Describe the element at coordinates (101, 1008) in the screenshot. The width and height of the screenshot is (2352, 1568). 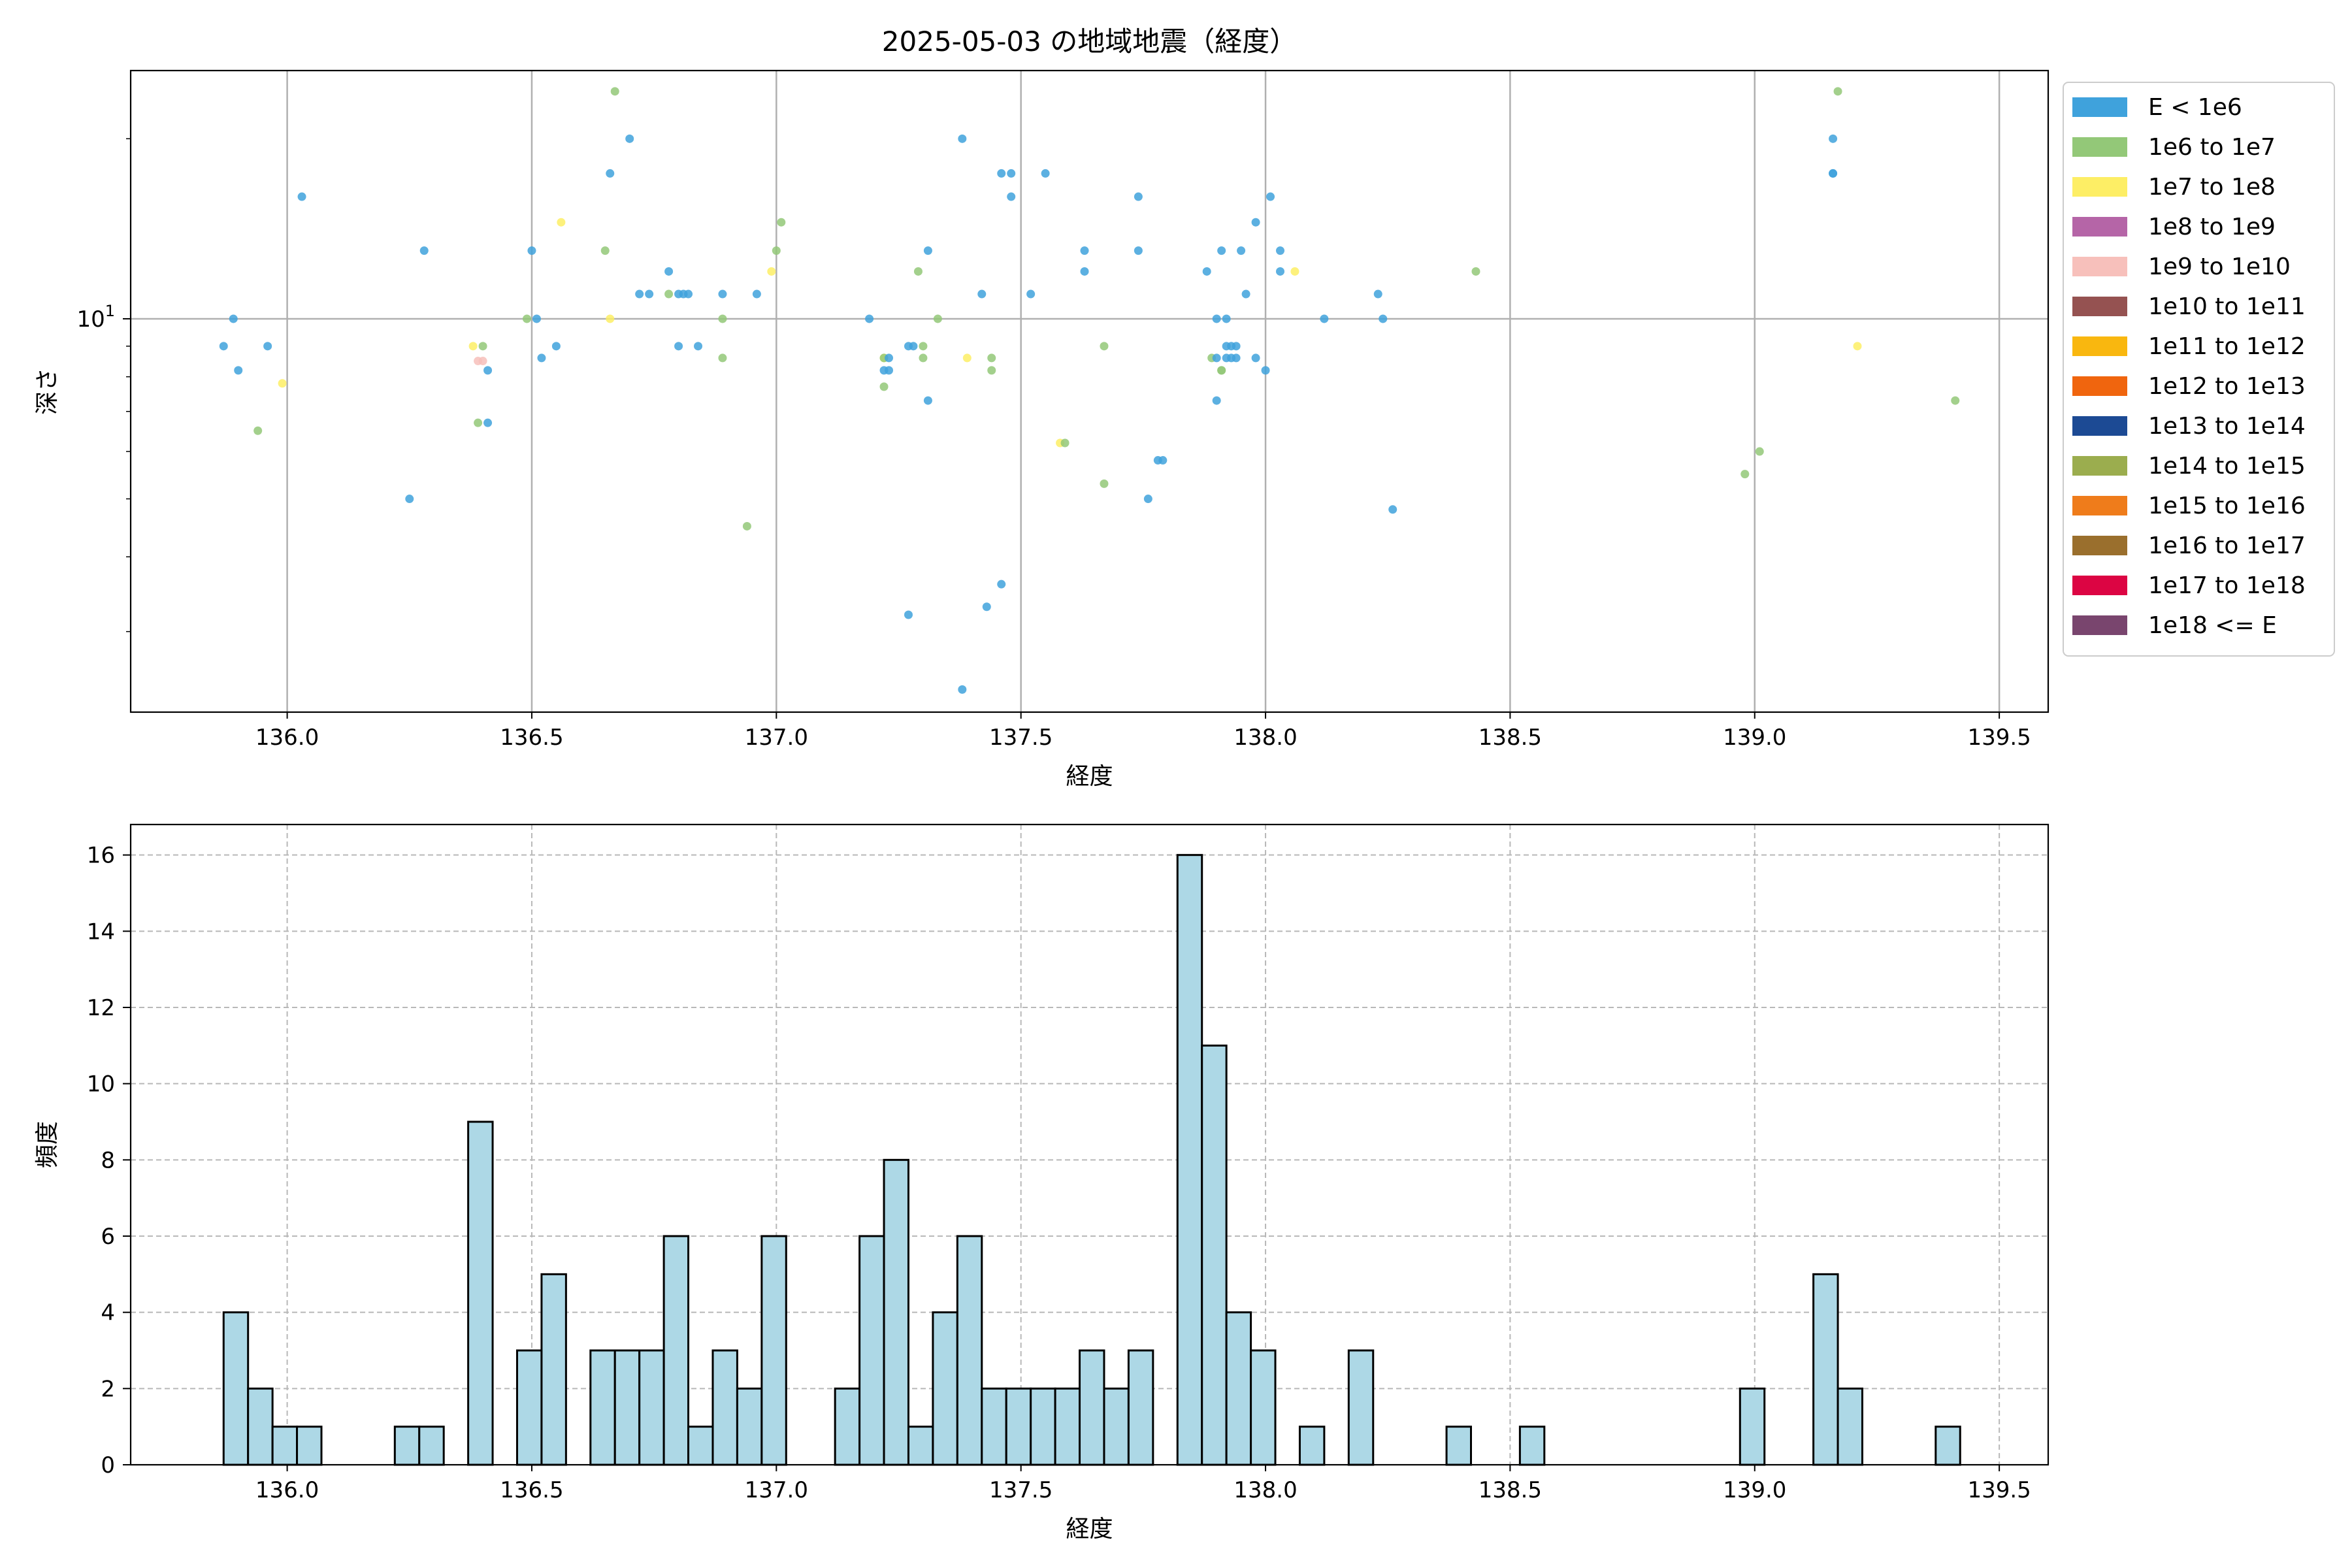
I see `histogram-y-tick-label: 12` at that location.